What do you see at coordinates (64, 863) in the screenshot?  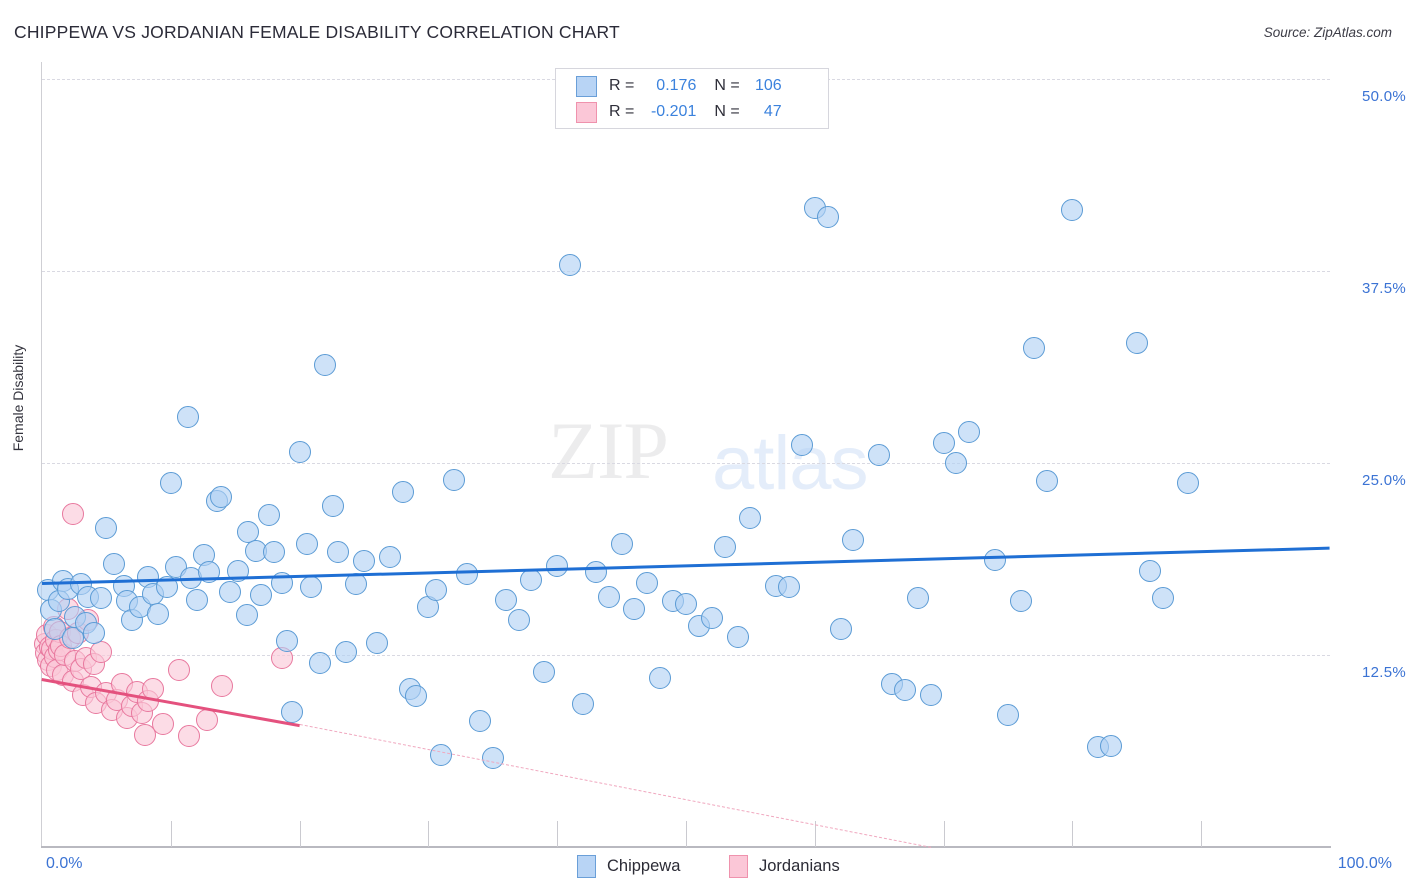 I see `x-axis-min-label: 0.0%` at bounding box center [64, 863].